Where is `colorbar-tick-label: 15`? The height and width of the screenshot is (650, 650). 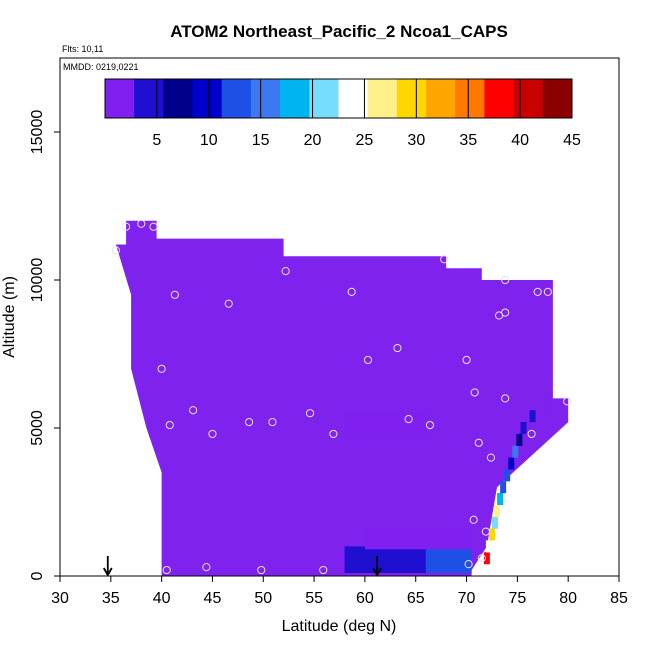 colorbar-tick-label: 15 is located at coordinates (261, 140).